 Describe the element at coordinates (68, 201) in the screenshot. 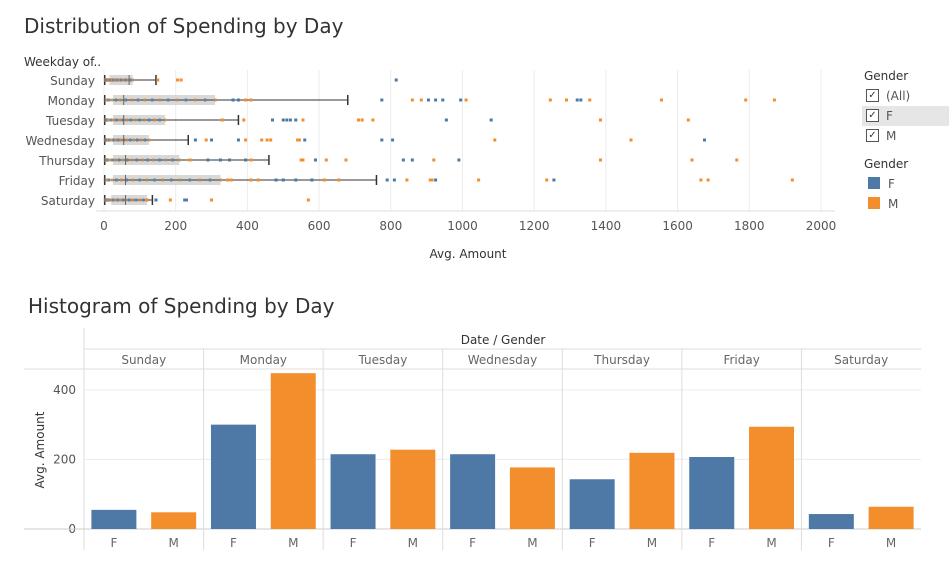

I see `row-label: Saturday` at that location.